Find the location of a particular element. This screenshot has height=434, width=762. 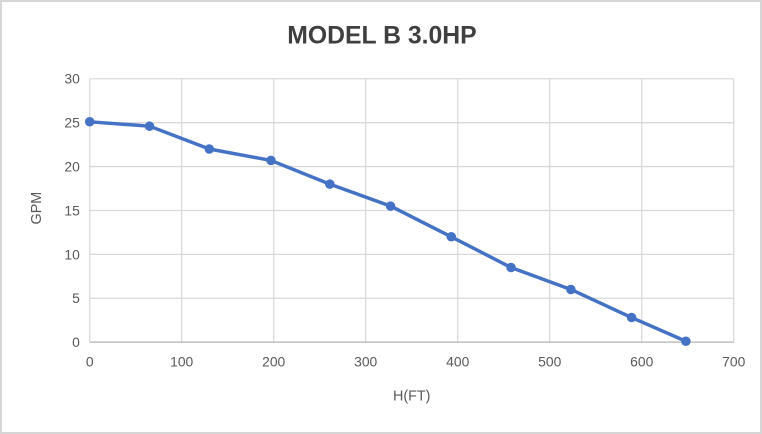

x-tick-label: 700 is located at coordinates (733, 362).